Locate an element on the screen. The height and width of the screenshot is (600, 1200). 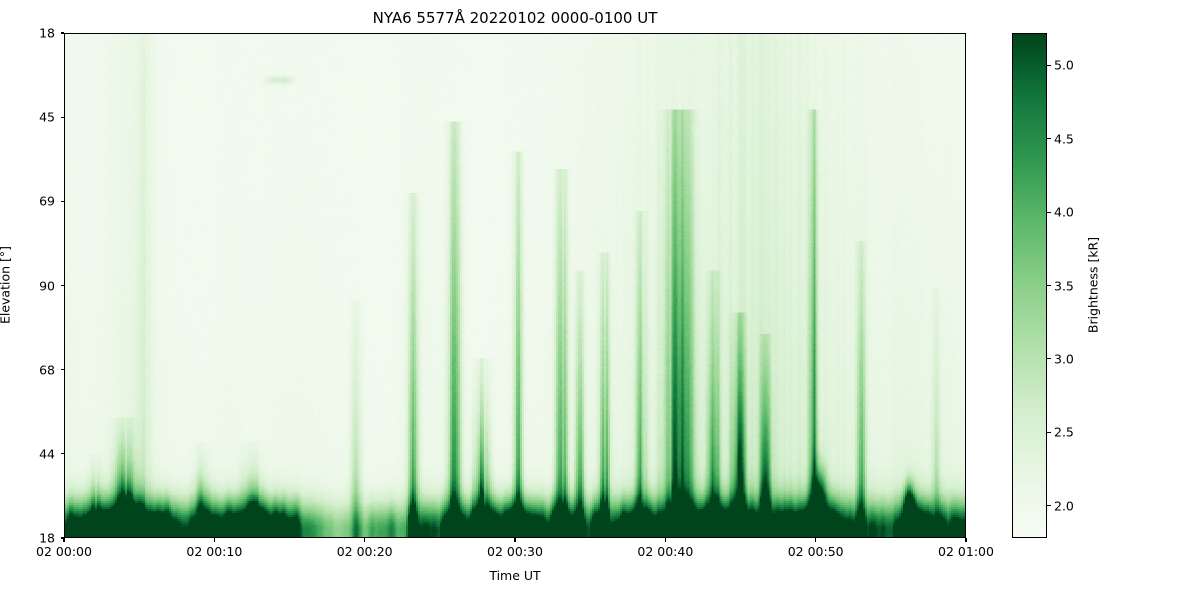
colorbar-tick-label: 3.0 is located at coordinates (1064, 359).